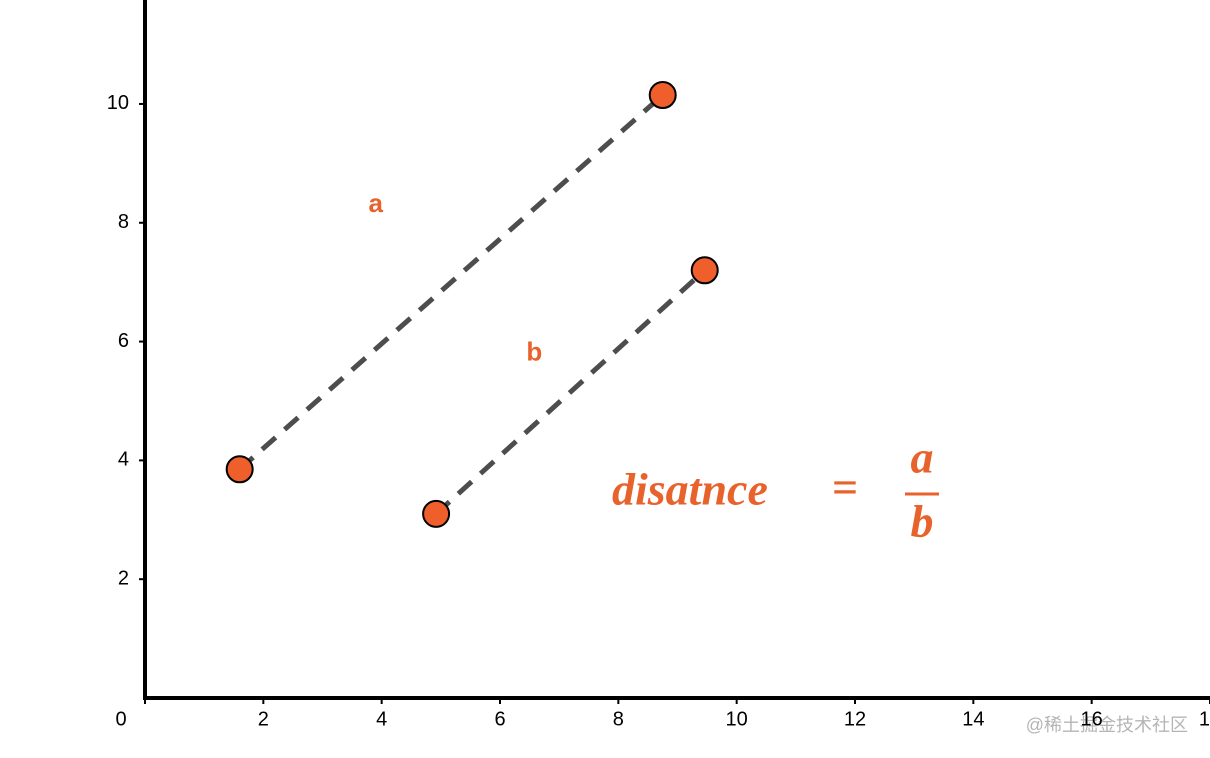 This screenshot has width=1210, height=758. Describe the element at coordinates (1204, 719) in the screenshot. I see `x-tick-label: 18` at that location.